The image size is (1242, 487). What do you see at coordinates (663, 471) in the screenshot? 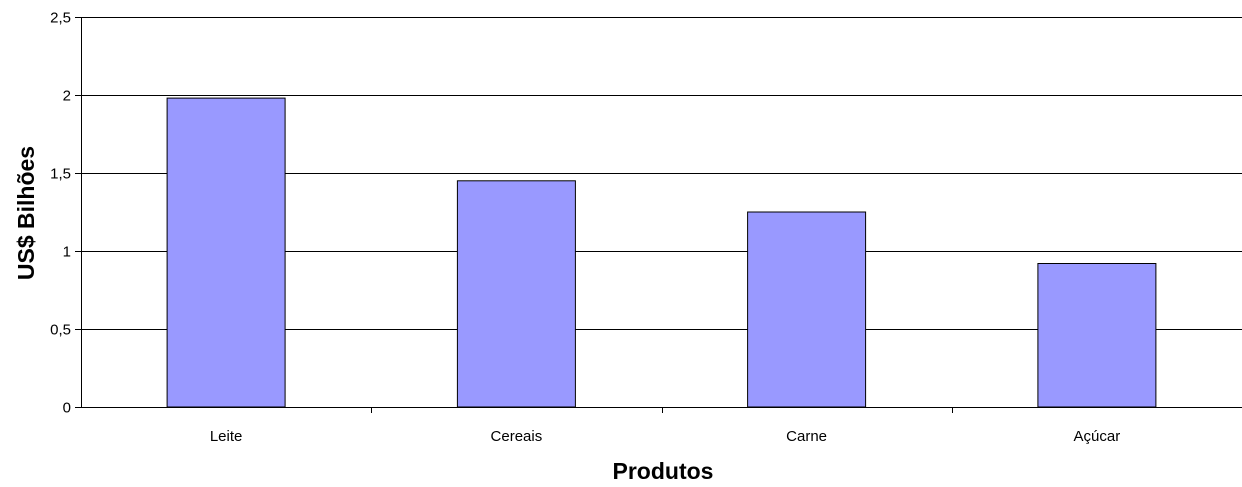
I see `x-axis-title: Produtos` at bounding box center [663, 471].